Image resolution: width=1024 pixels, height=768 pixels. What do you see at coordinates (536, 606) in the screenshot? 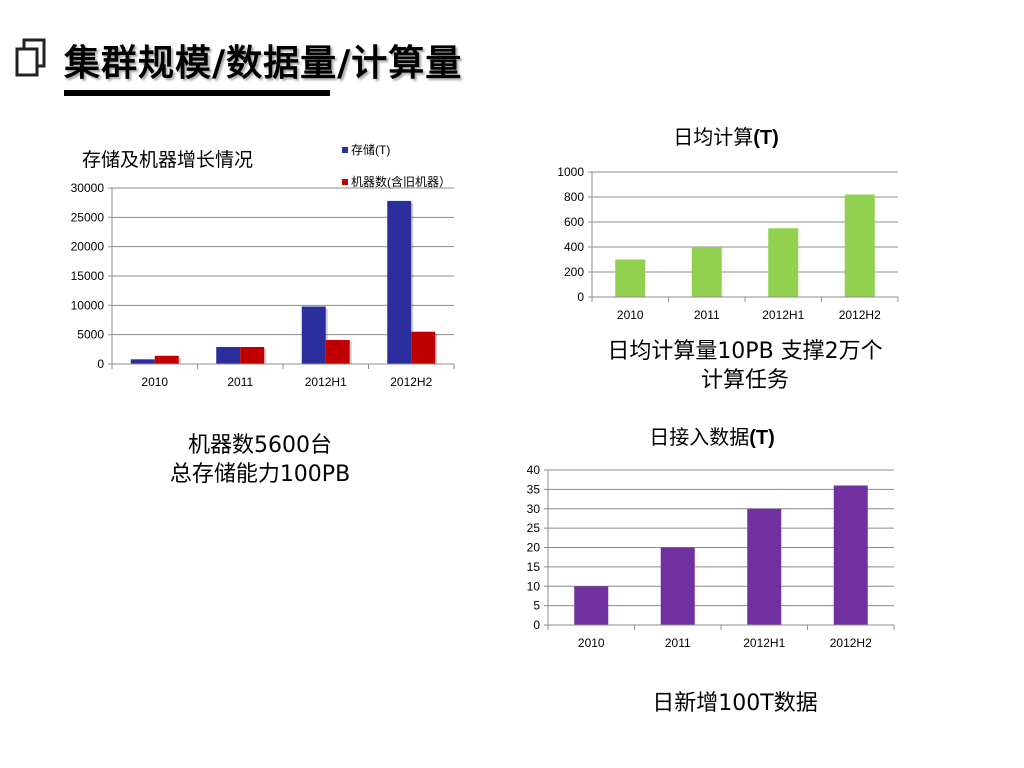
I see `y-tick-label: 5` at bounding box center [536, 606].